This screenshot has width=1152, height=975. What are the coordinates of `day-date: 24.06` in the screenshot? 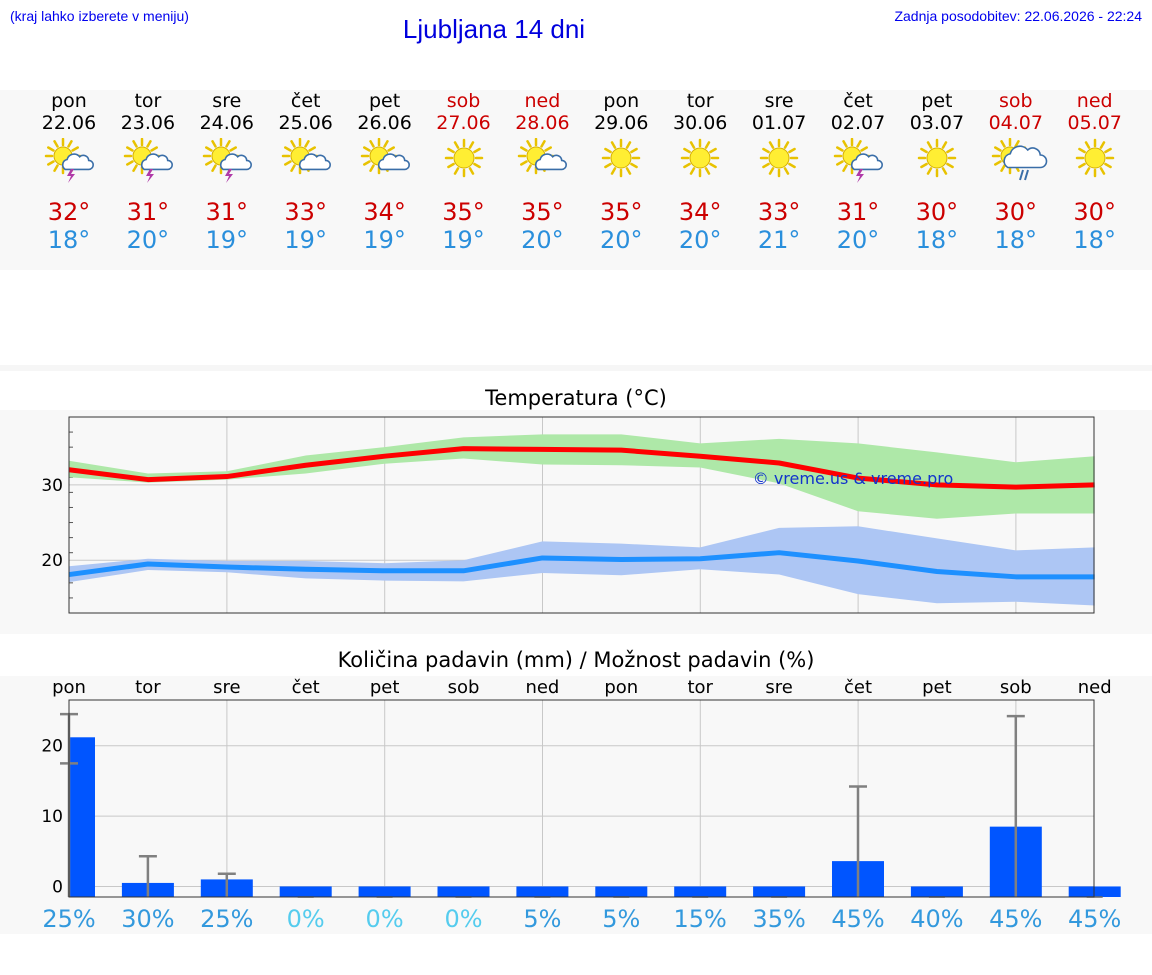 It's located at (226, 123).